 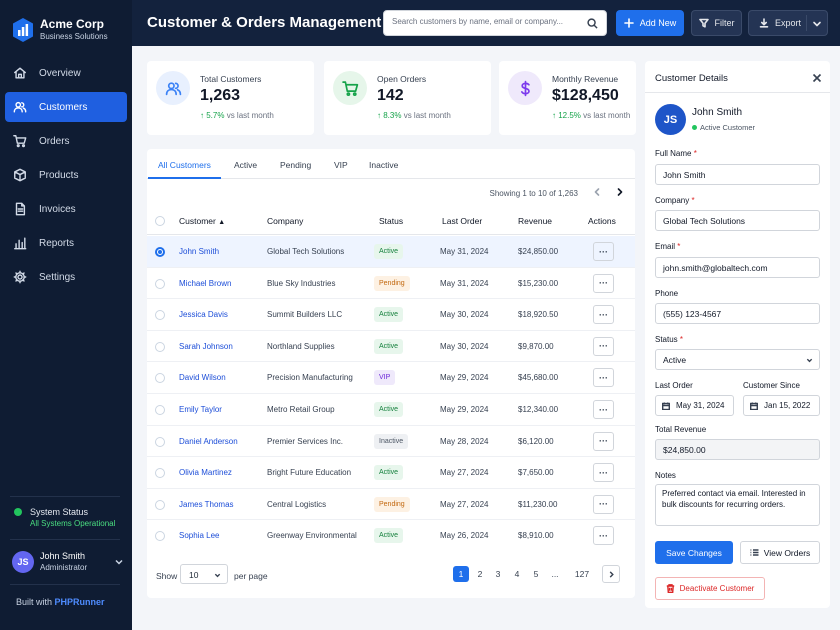 What do you see at coordinates (341, 165) in the screenshot?
I see `tab-vip: VIP` at bounding box center [341, 165].